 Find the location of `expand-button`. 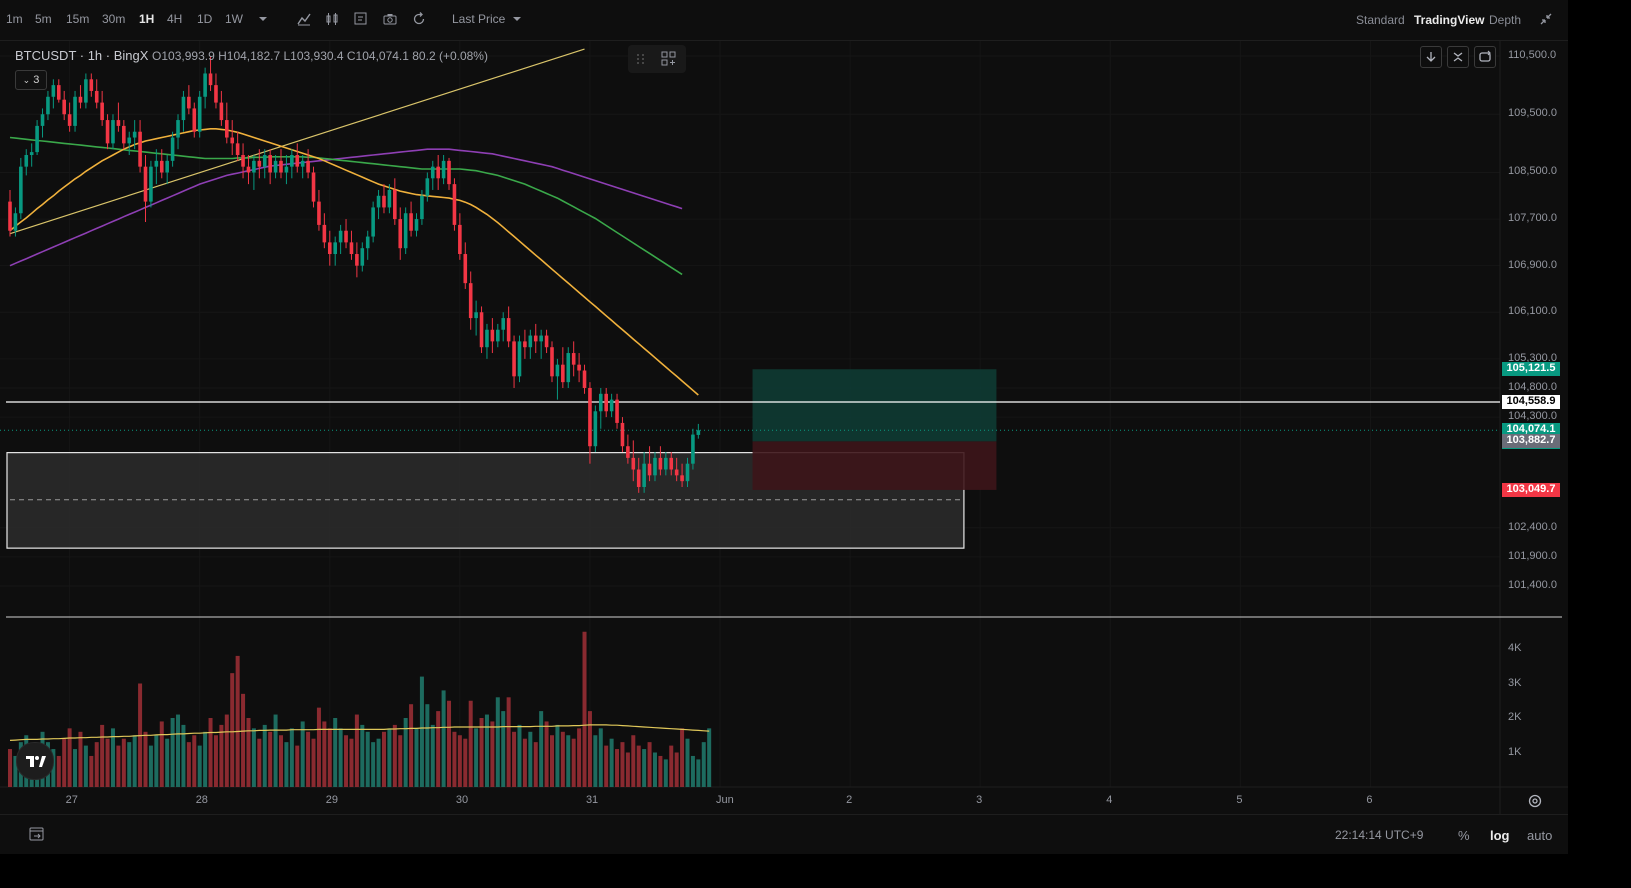

expand-button is located at coordinates (1458, 57).